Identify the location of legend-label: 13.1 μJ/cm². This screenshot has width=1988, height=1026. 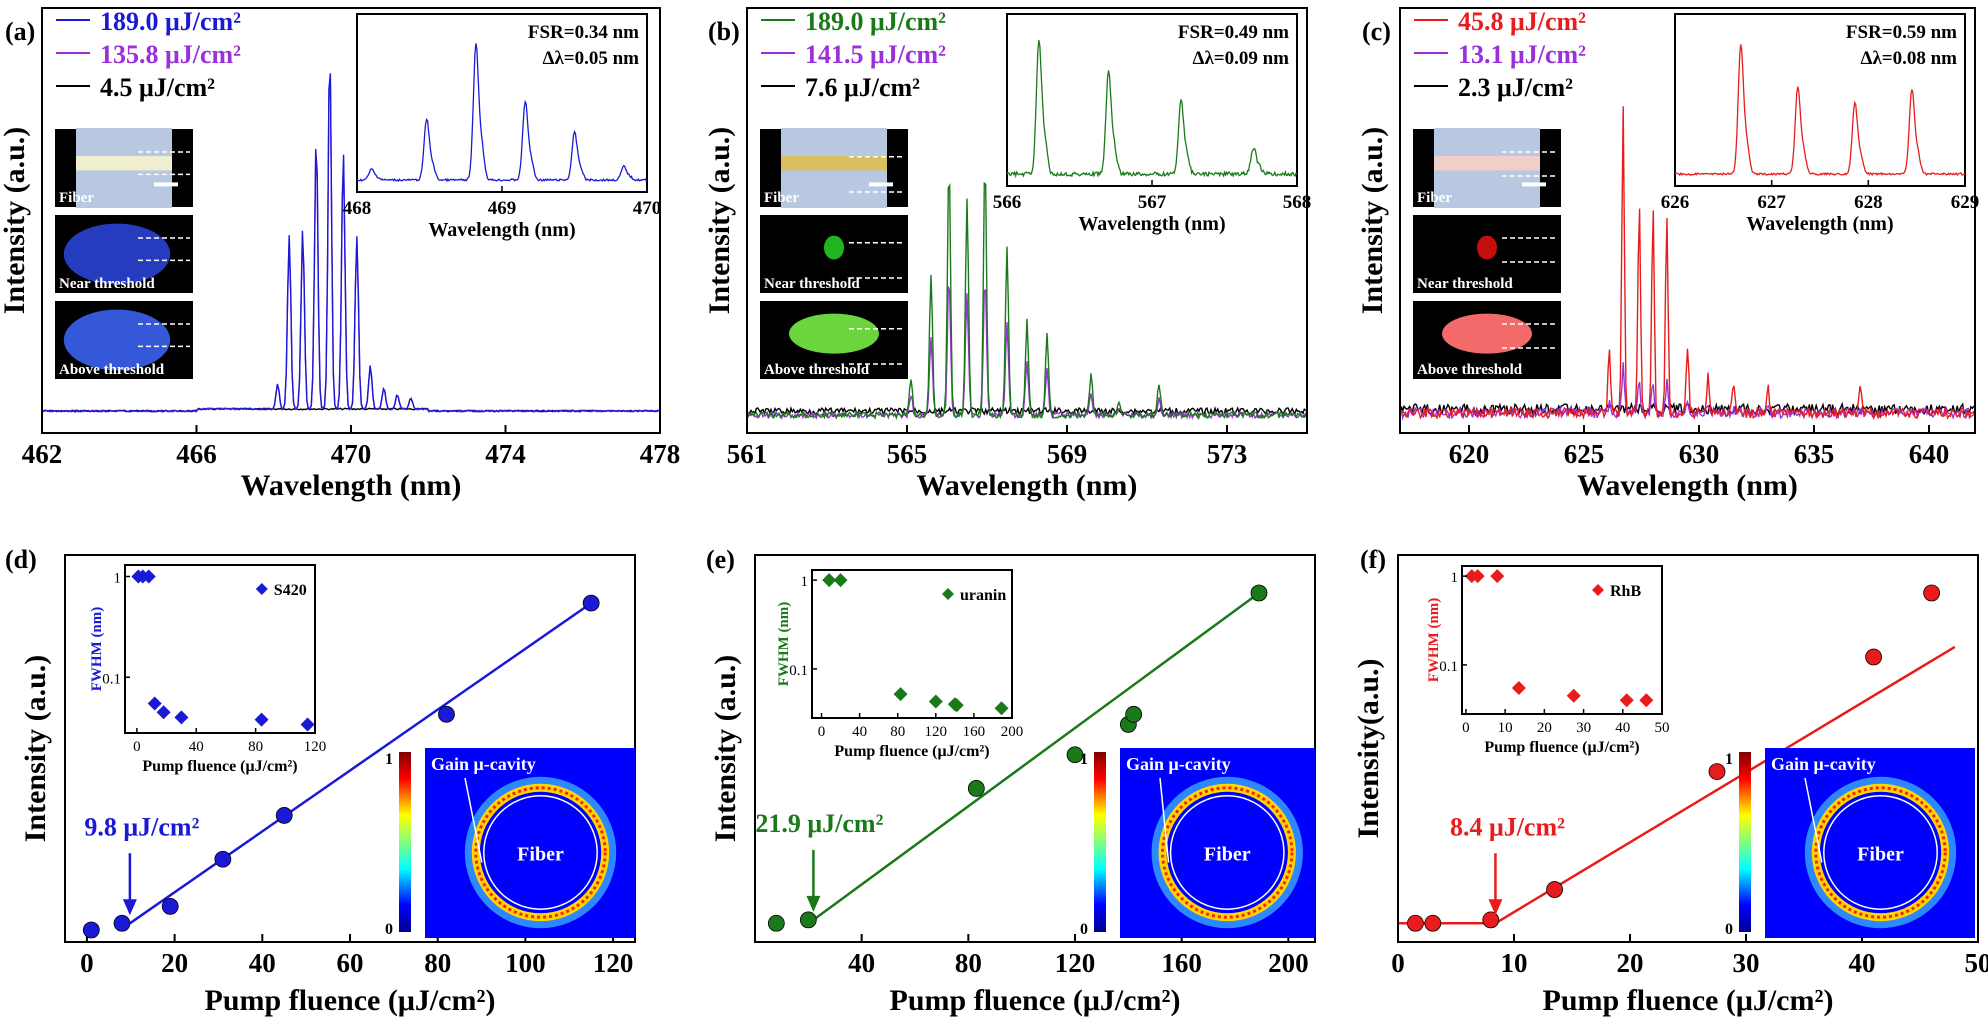
(1522, 54).